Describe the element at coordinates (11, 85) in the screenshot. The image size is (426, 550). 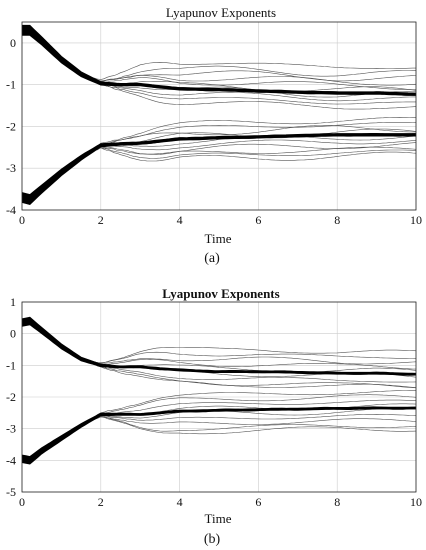
I see `y-tick-a-1: -1` at that location.